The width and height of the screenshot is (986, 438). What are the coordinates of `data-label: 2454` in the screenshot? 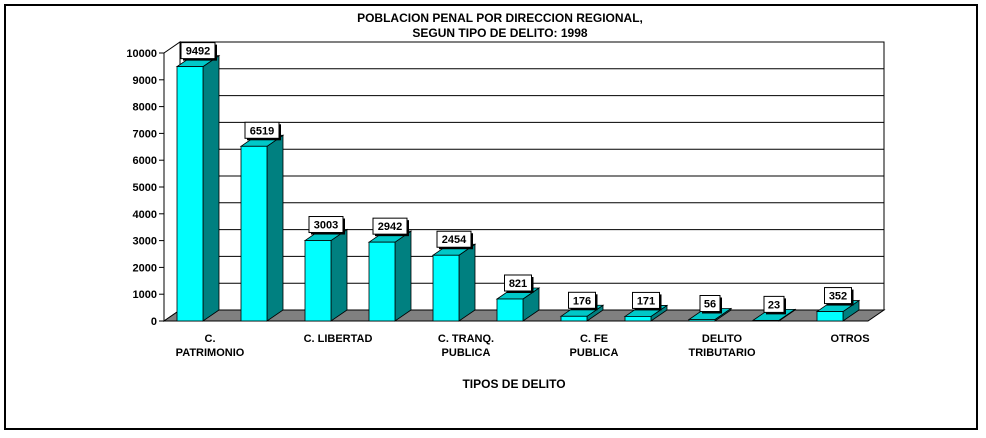 It's located at (454, 240).